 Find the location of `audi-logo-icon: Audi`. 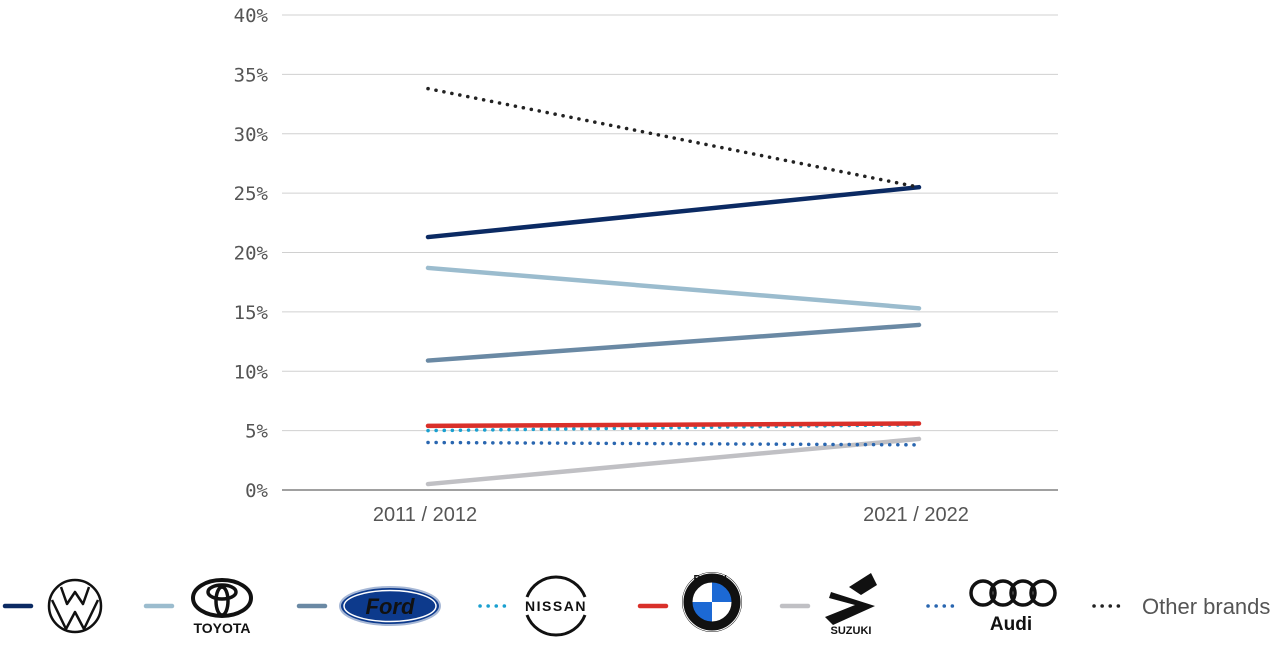

audi-logo-icon: Audi is located at coordinates (1013, 607).